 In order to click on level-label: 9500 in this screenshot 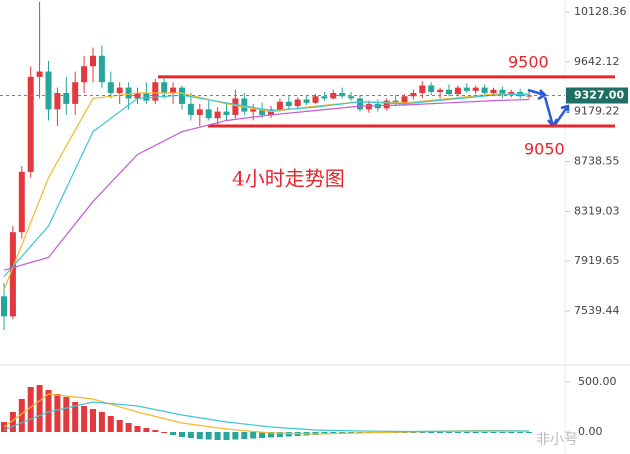, I will do `click(528, 61)`.